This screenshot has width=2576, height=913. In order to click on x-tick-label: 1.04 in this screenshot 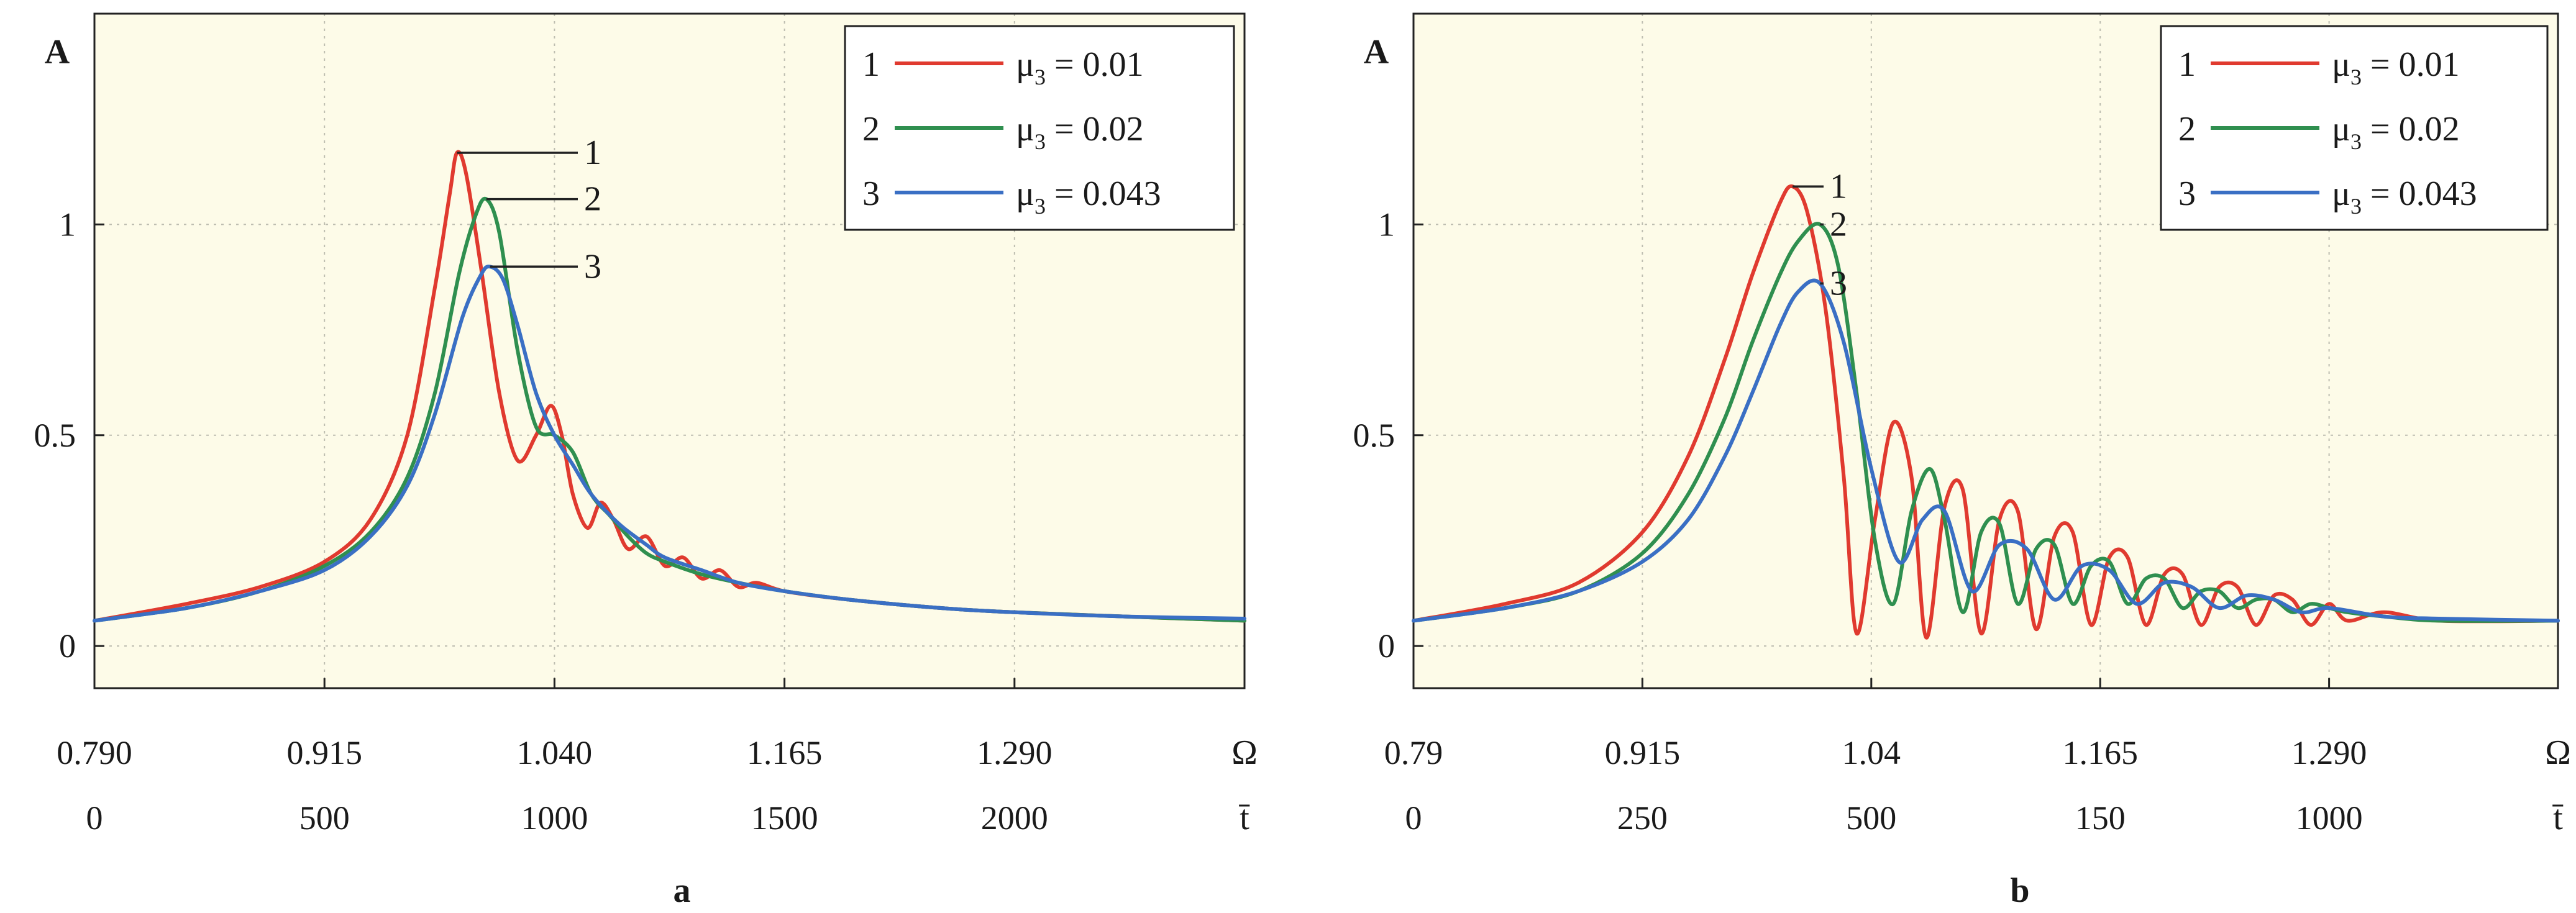, I will do `click(1871, 752)`.